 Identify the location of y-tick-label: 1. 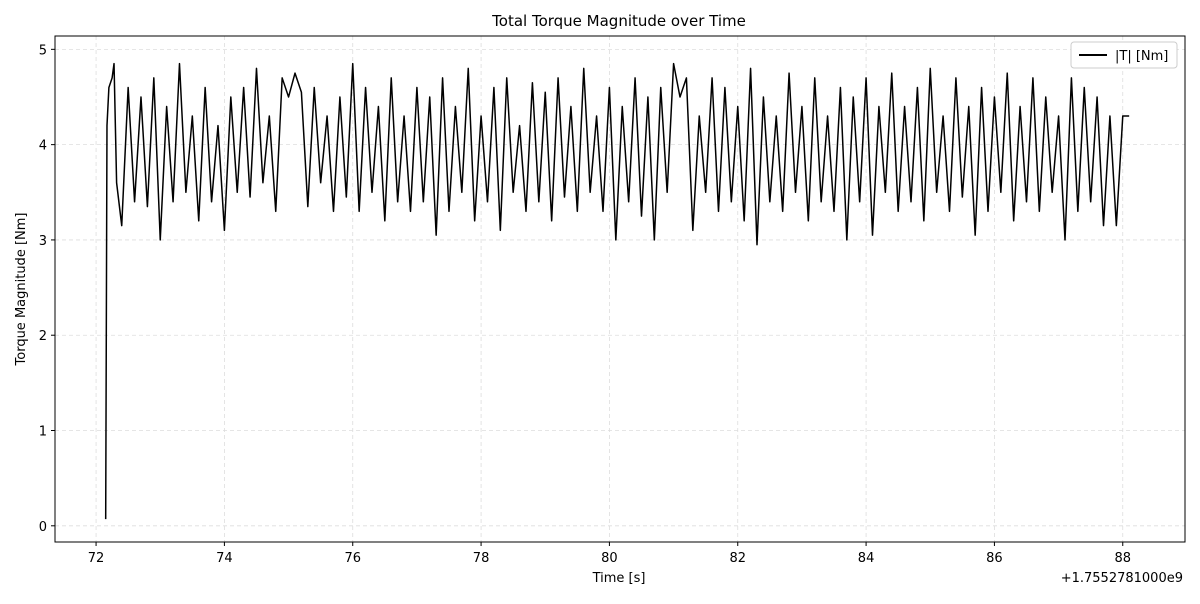
(43, 432).